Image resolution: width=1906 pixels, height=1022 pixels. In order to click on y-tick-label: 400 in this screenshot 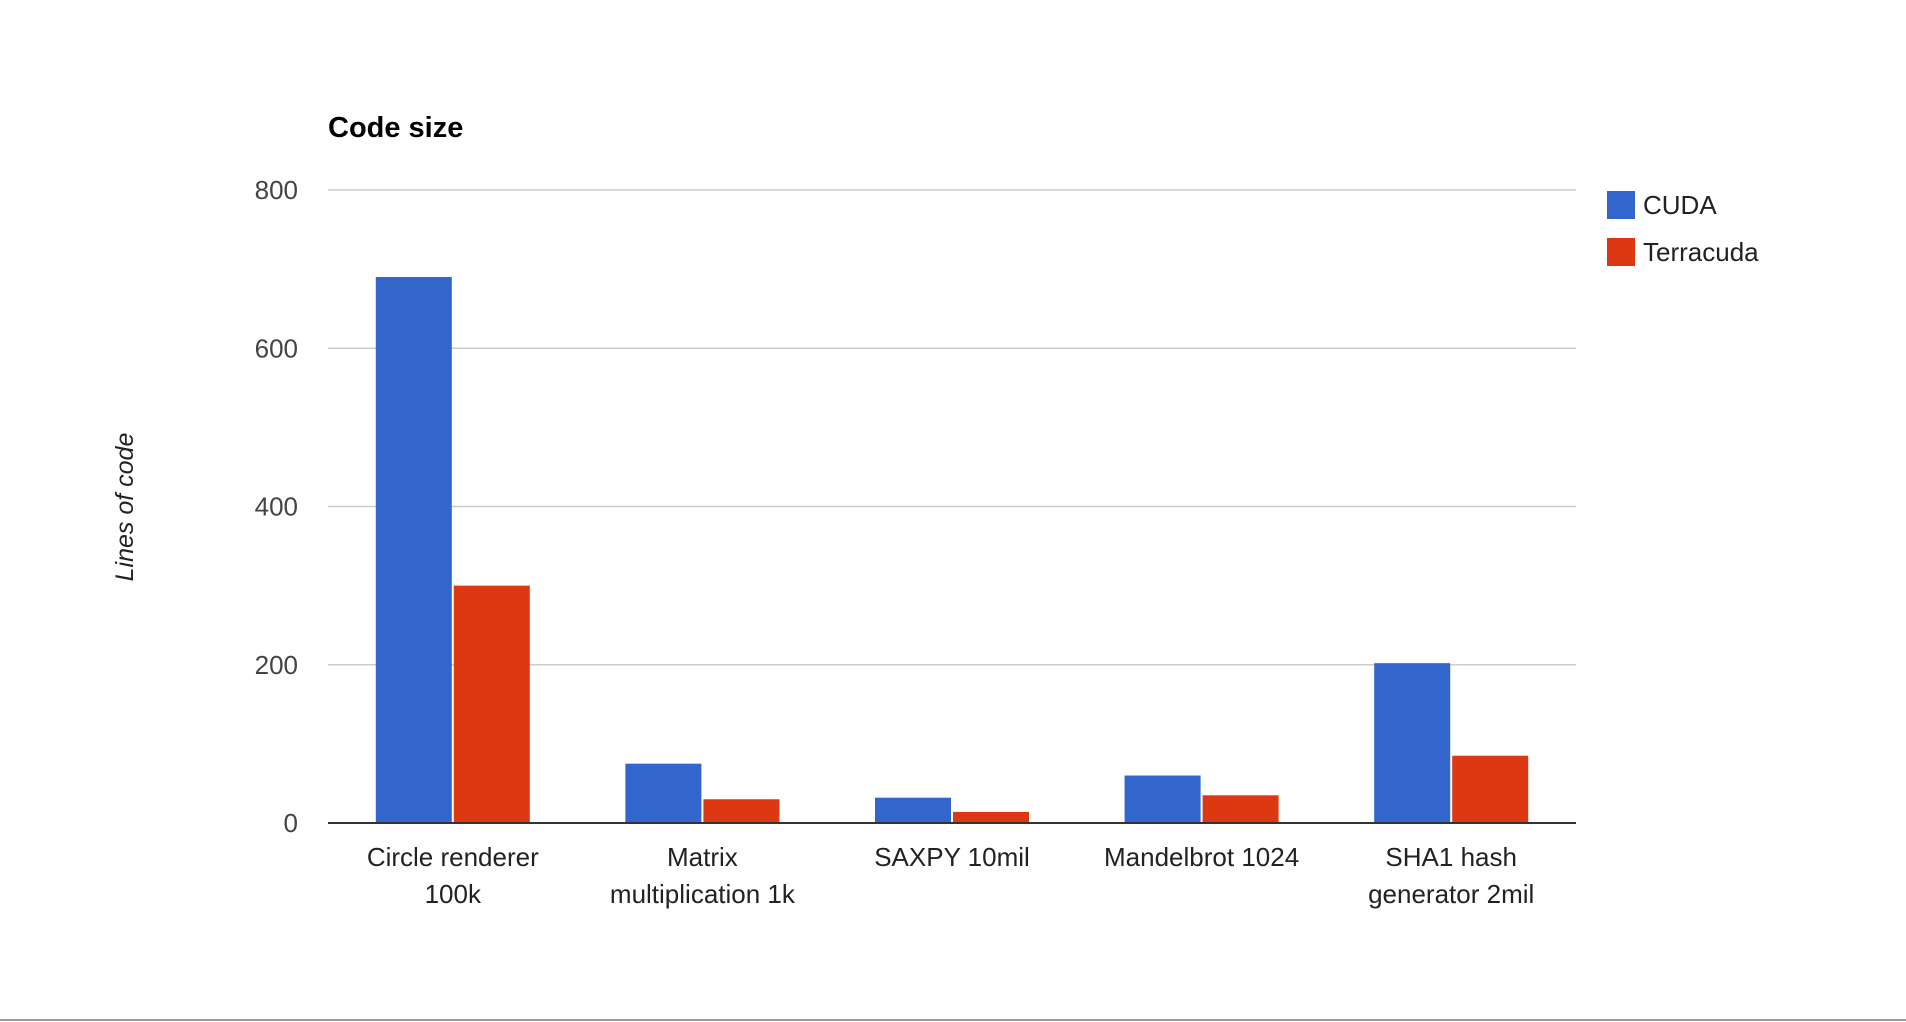, I will do `click(276, 507)`.